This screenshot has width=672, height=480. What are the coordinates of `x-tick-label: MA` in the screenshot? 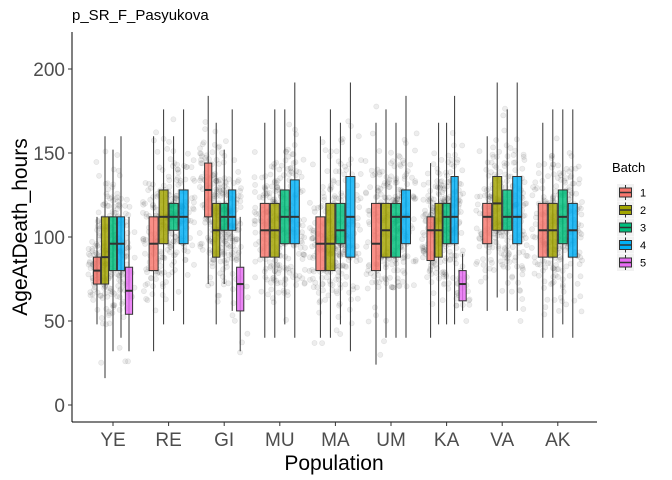 It's located at (335, 440).